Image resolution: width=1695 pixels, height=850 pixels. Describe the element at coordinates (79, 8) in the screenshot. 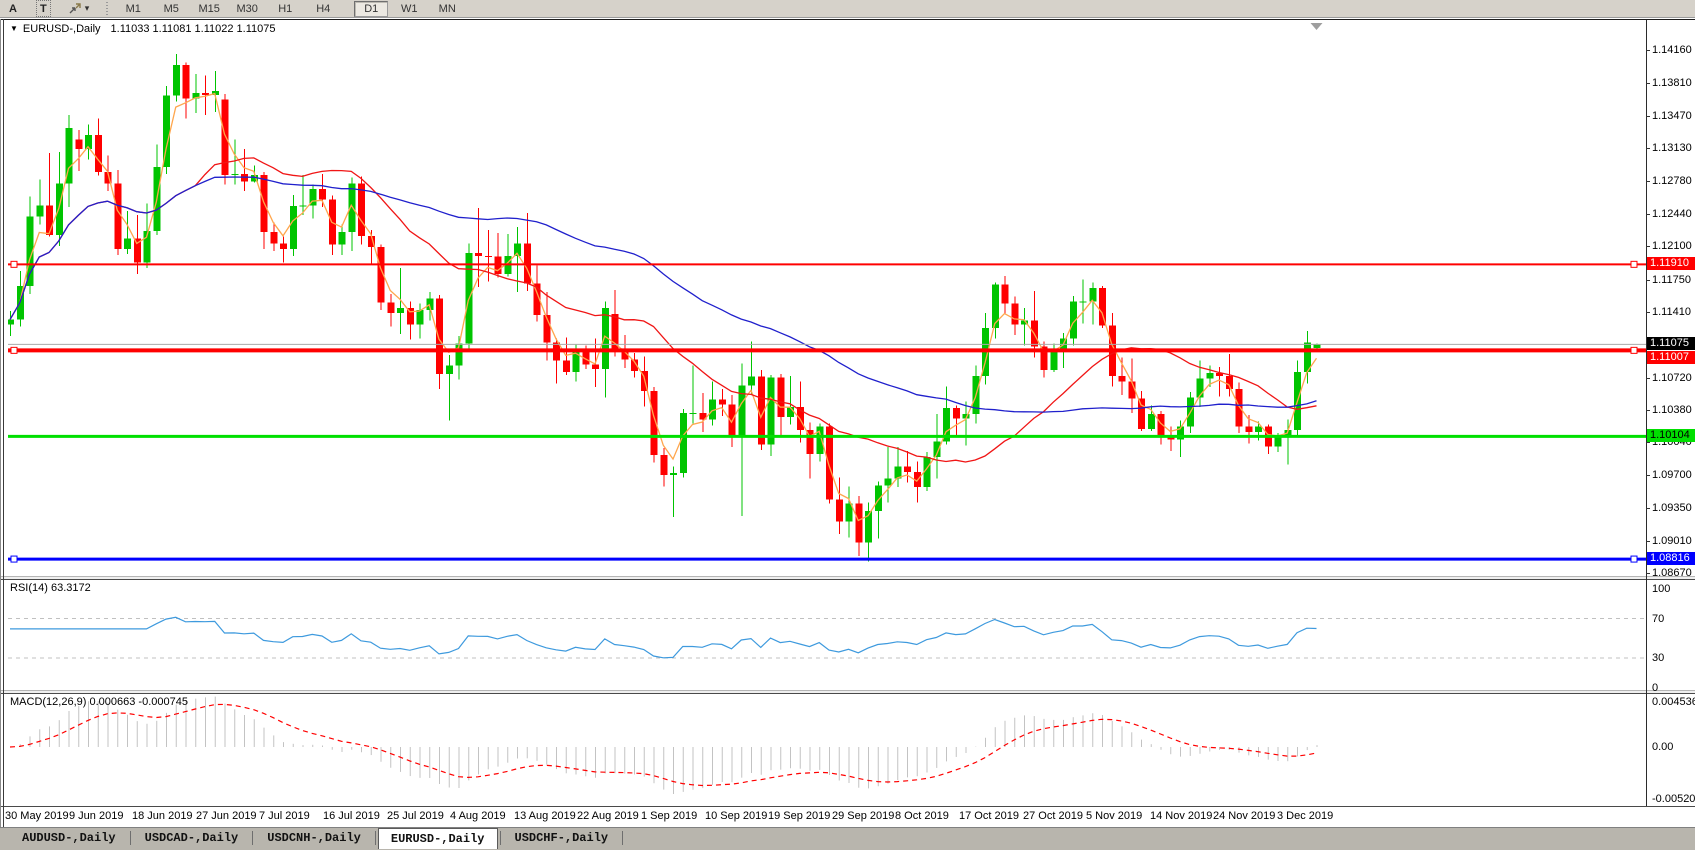

I see `arrows-tool: ▾` at that location.